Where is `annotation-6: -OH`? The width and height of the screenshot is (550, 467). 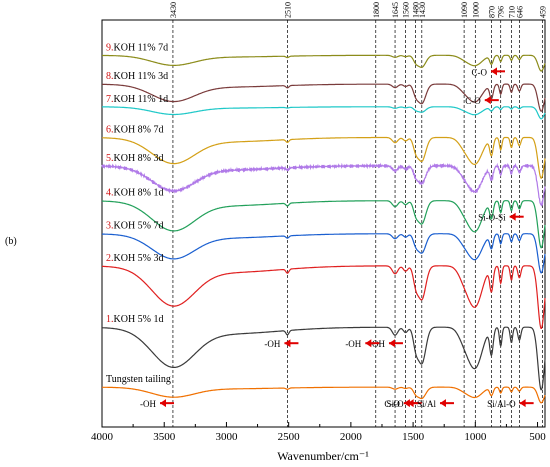
annotation-6: -OH is located at coordinates (272, 344).